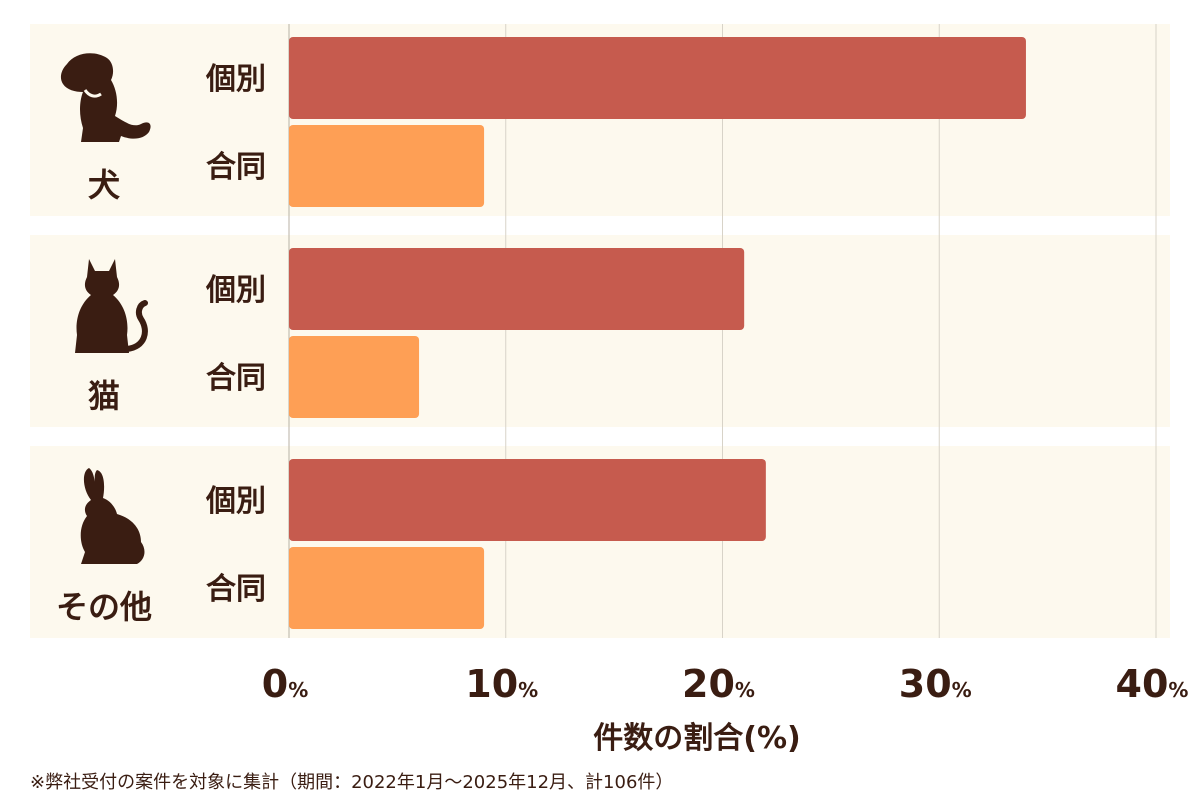  I want to click on x-tick-label: 0%, so click(285, 684).